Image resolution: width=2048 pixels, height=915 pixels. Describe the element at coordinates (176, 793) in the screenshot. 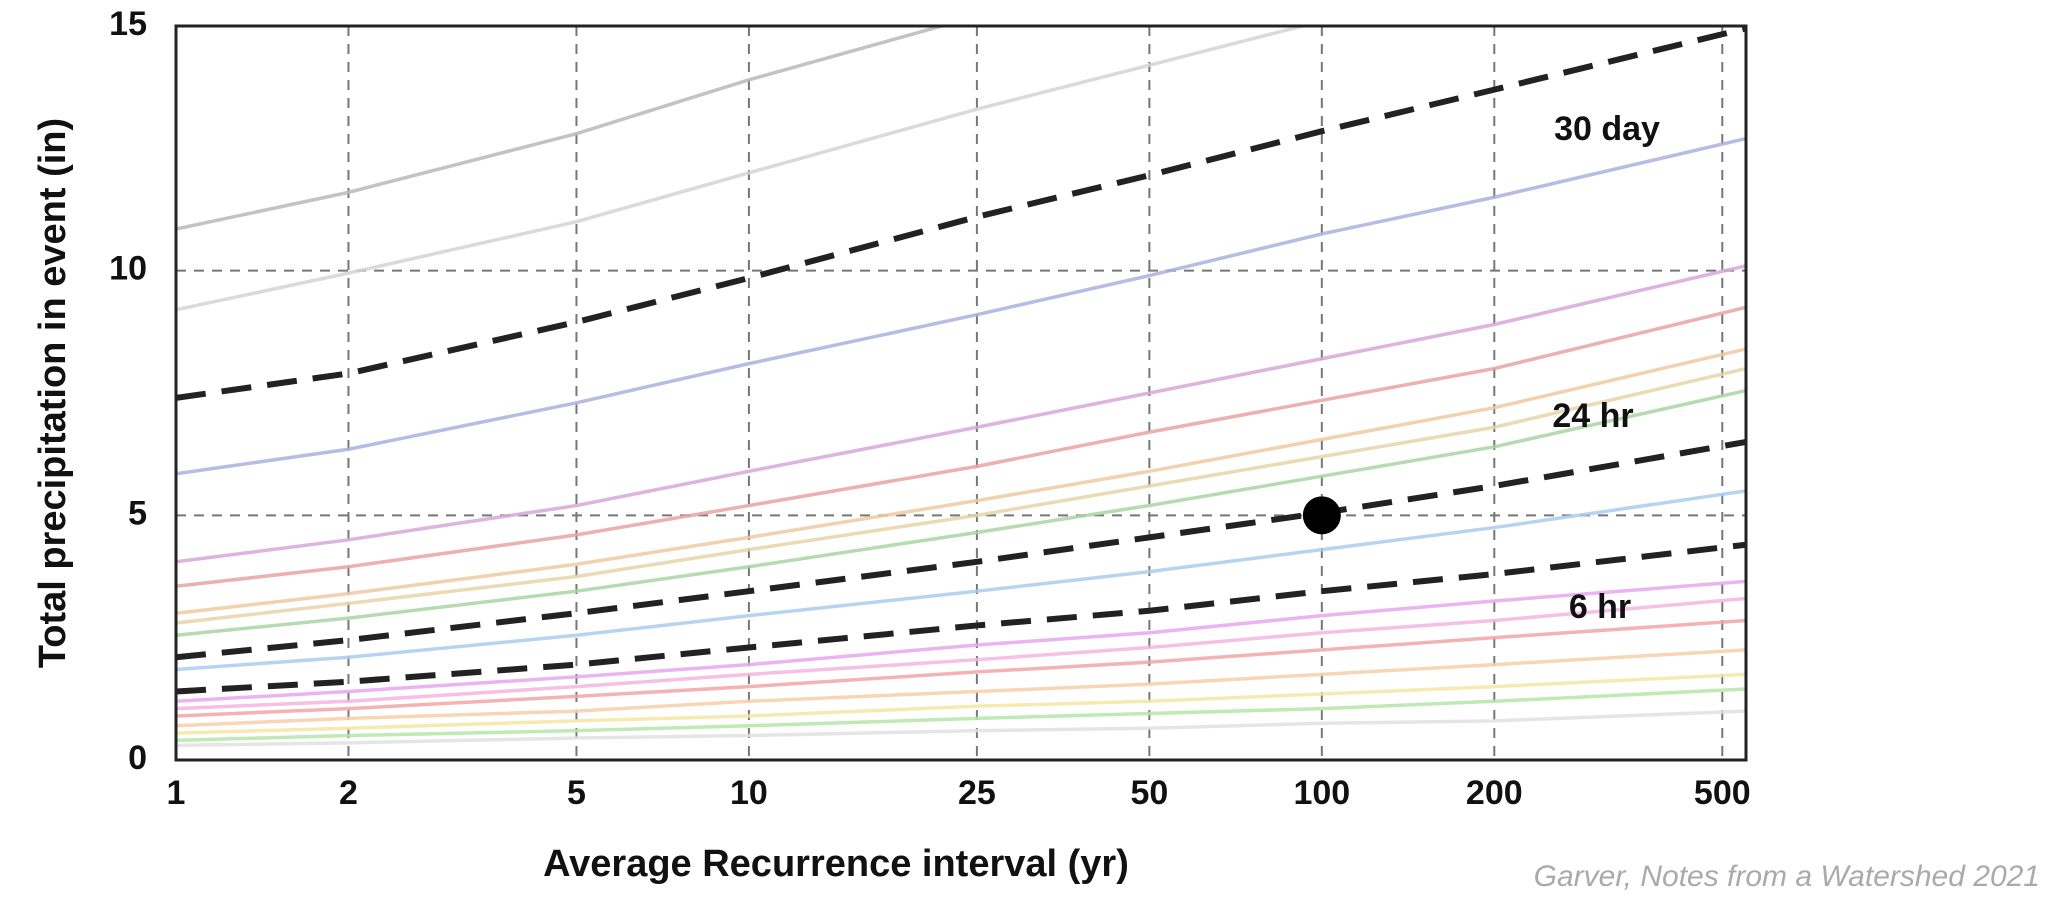

I see `x-tick-label: 1` at that location.